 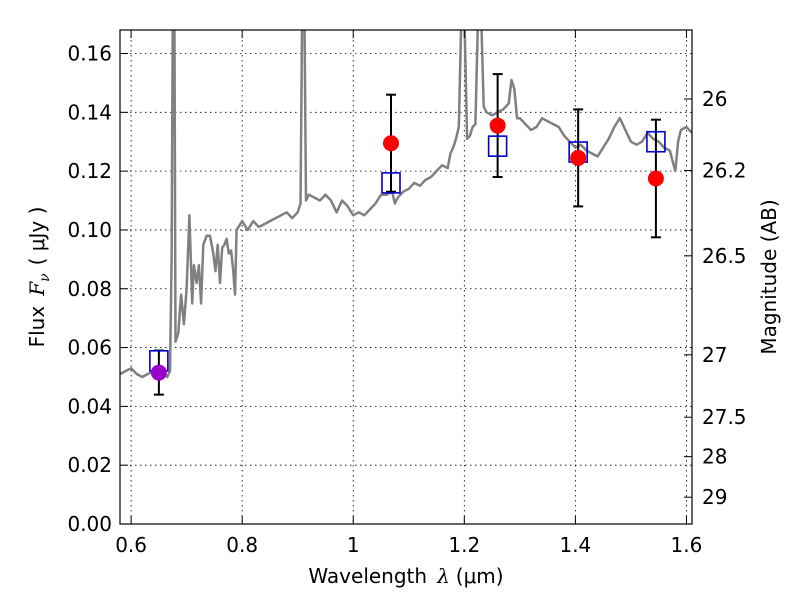 I want to click on x-tick-label: 1.2, so click(x=464, y=545).